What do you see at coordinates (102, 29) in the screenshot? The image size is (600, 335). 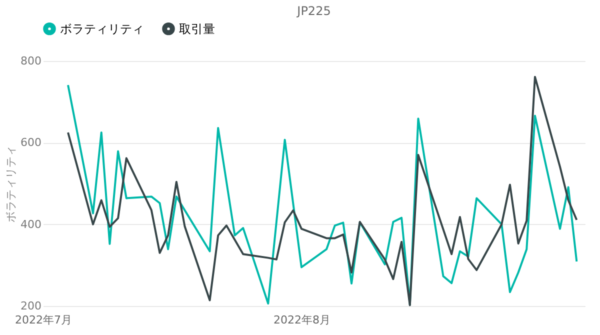 I see `legend-label: ボラティリティ` at bounding box center [102, 29].